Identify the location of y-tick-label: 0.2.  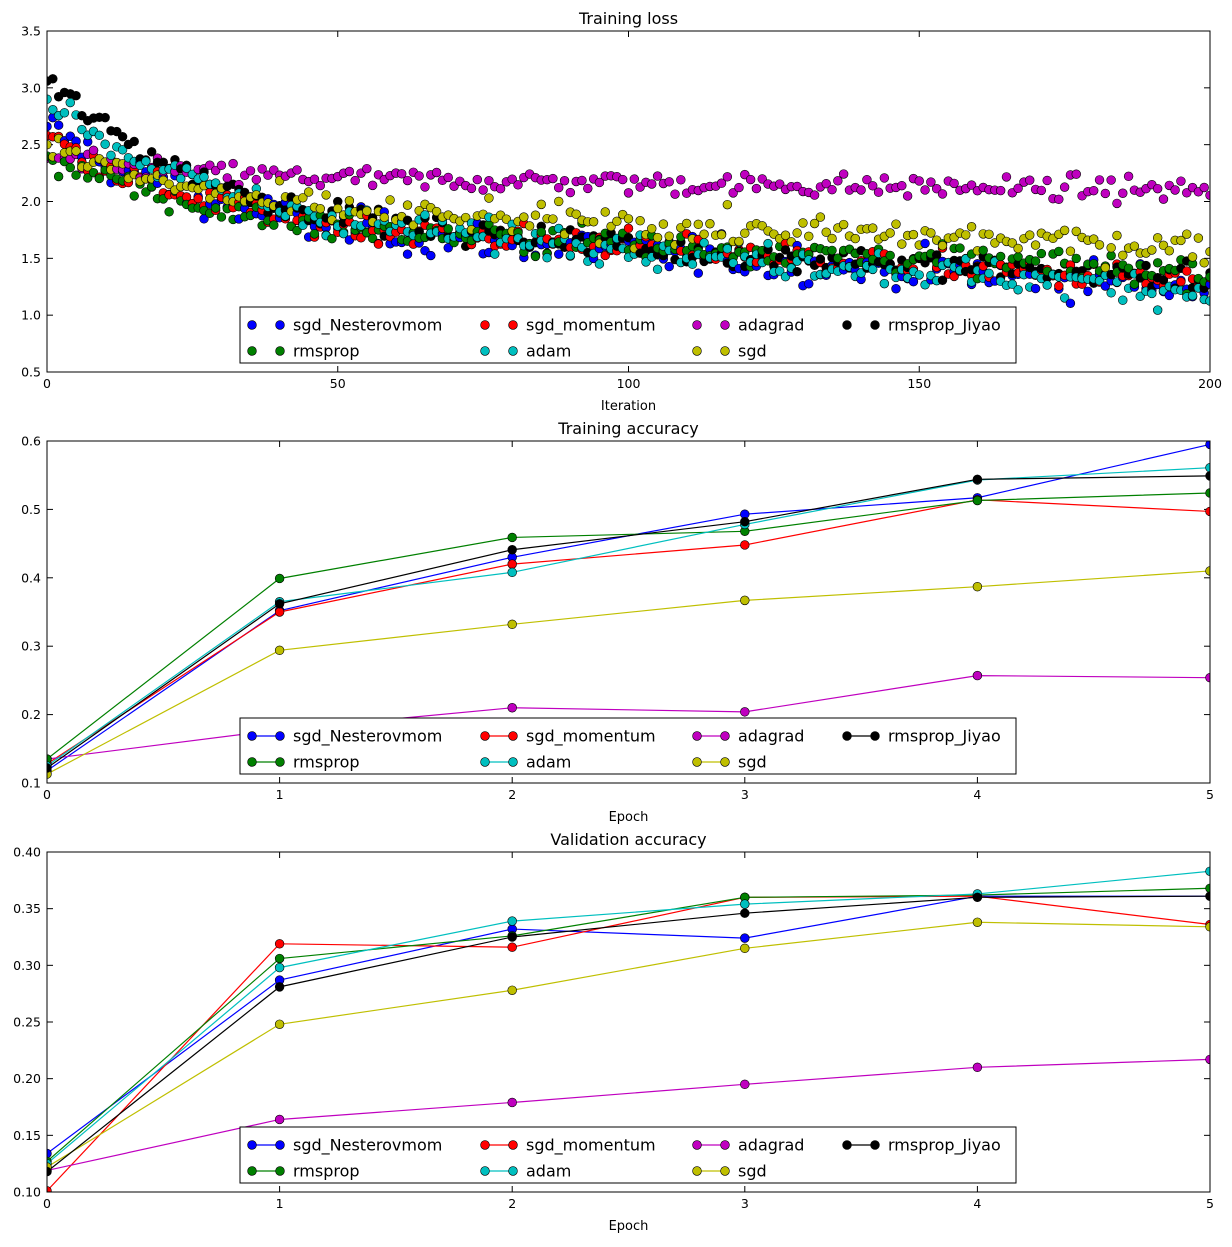
(31, 714).